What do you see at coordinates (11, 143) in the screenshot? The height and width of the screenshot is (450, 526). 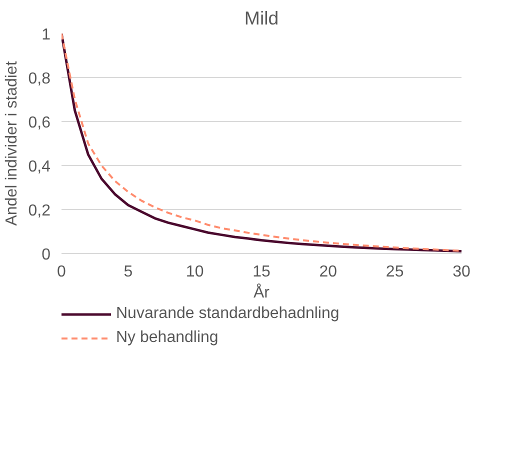 I see `y-axis-title: Andel individer i stadiet` at bounding box center [11, 143].